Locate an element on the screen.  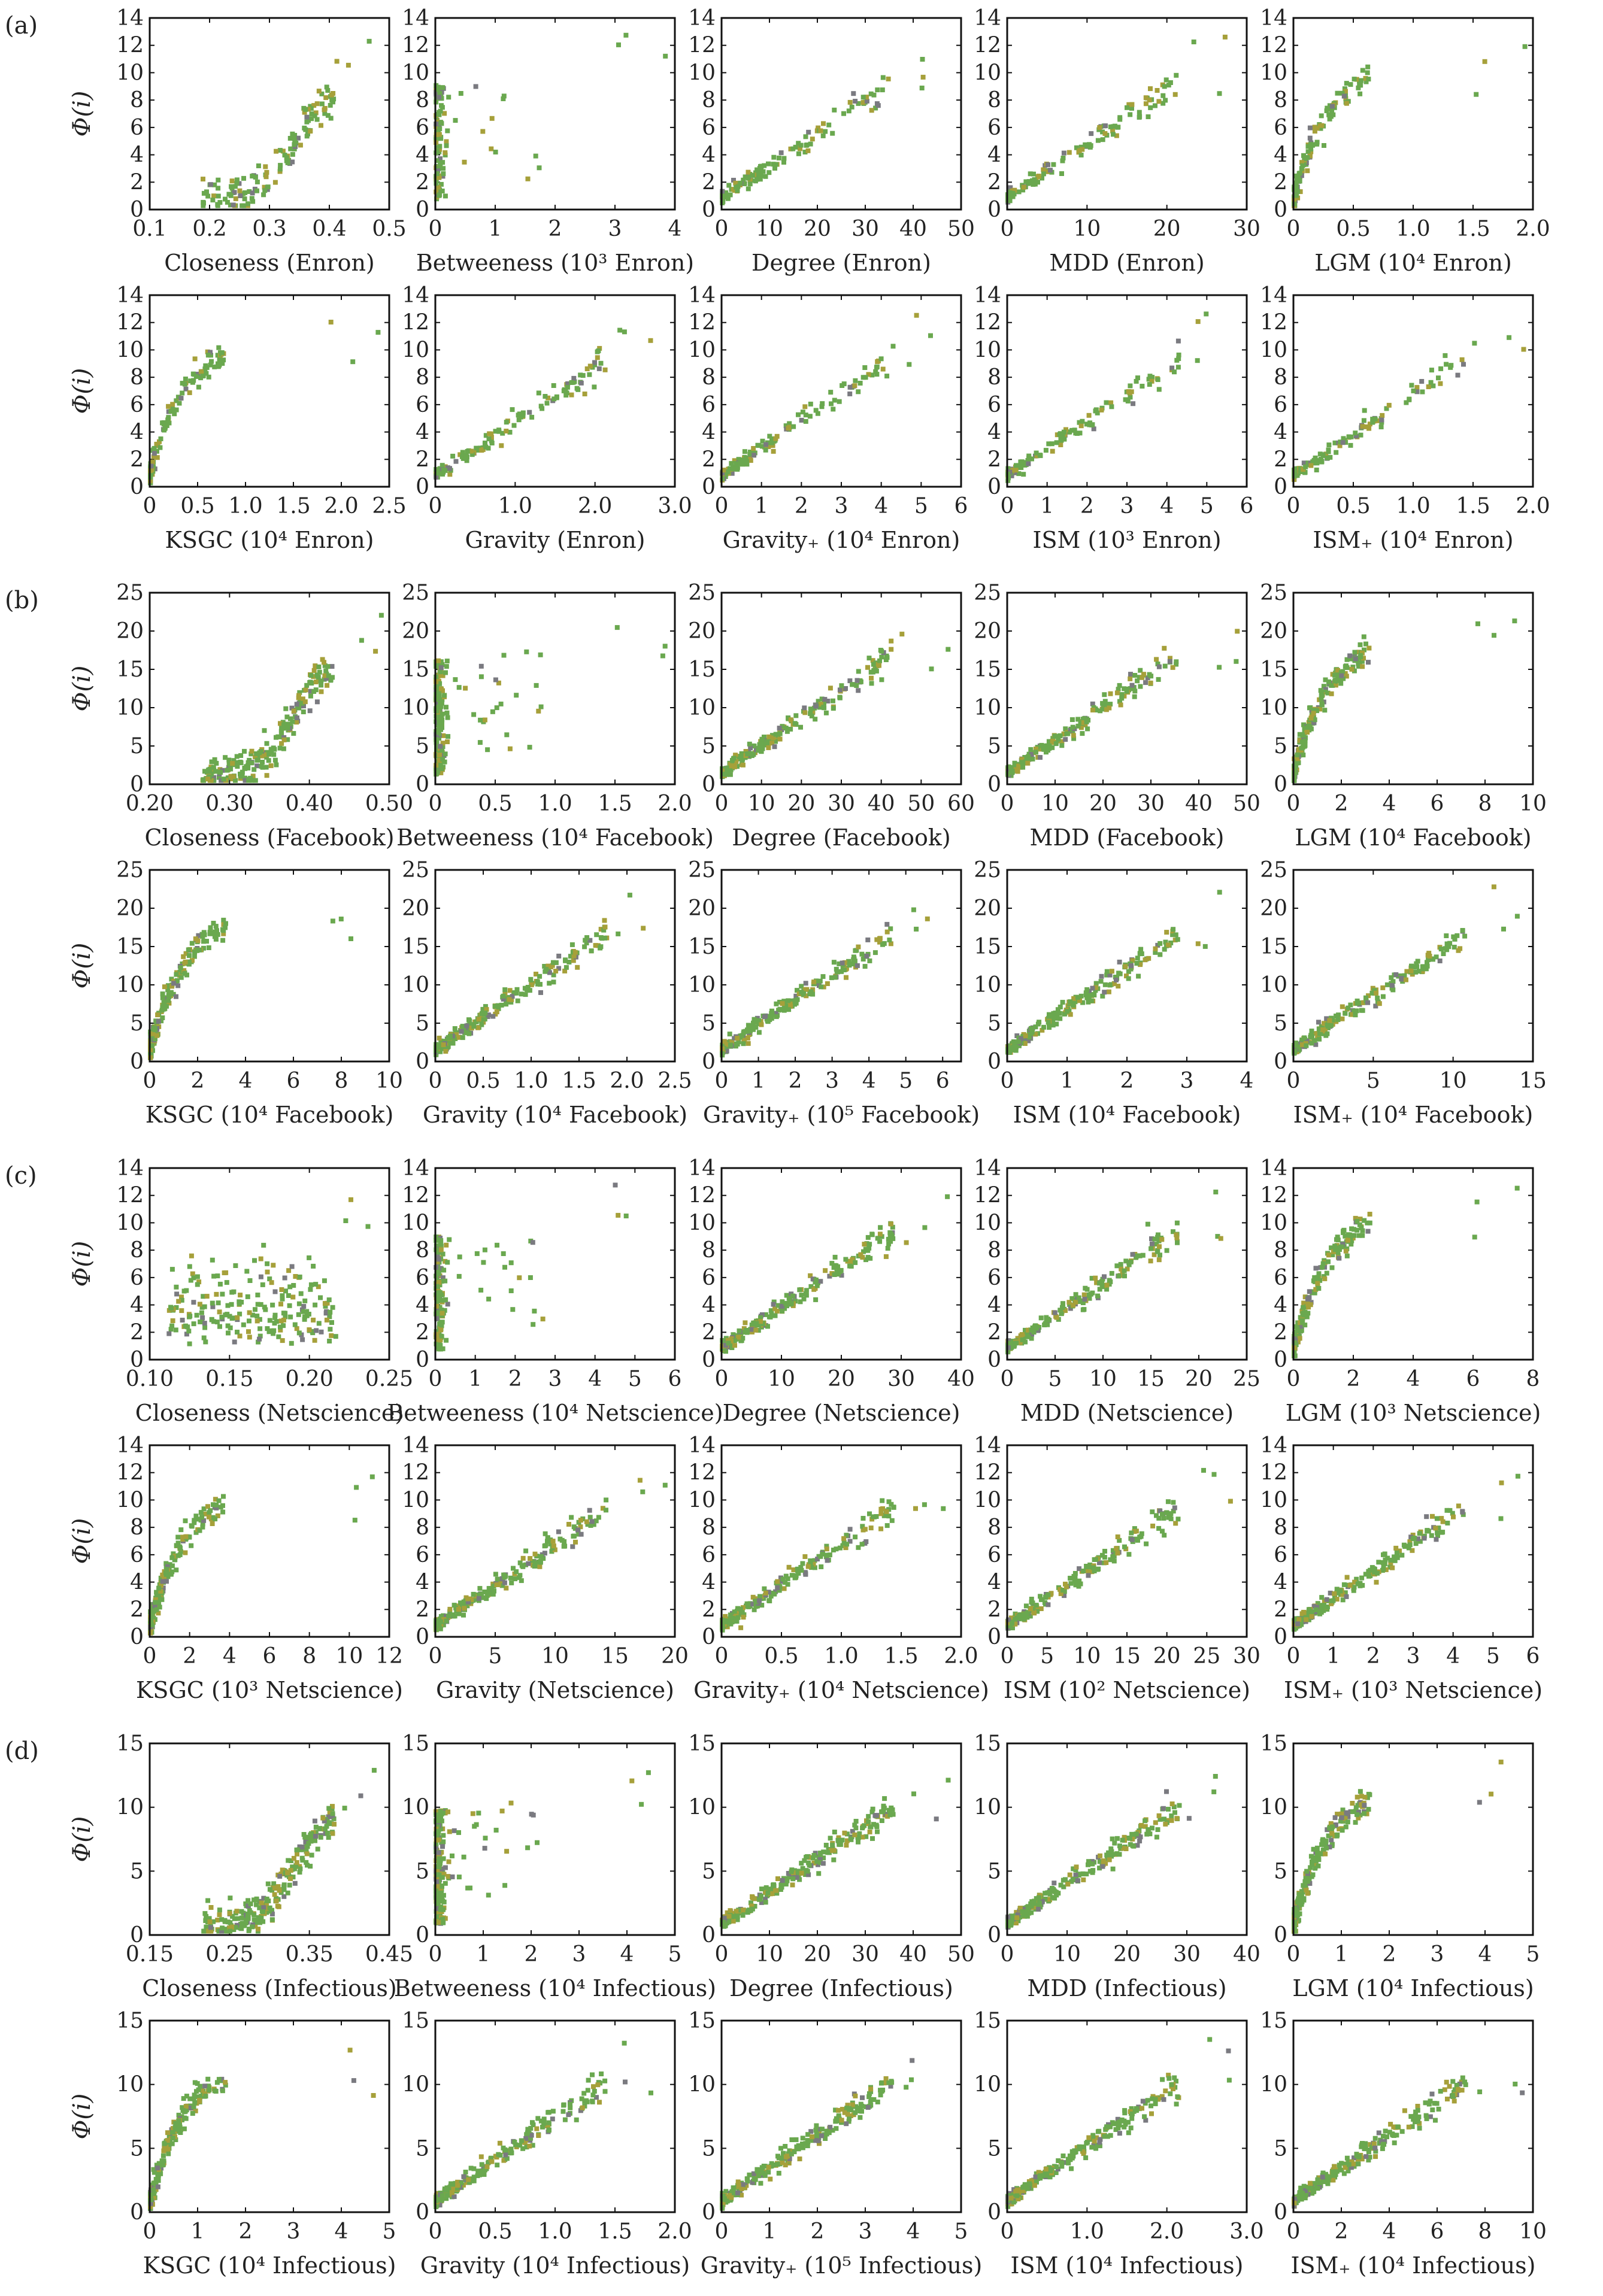
y-tick-label: 8 is located at coordinates (709, 1251).